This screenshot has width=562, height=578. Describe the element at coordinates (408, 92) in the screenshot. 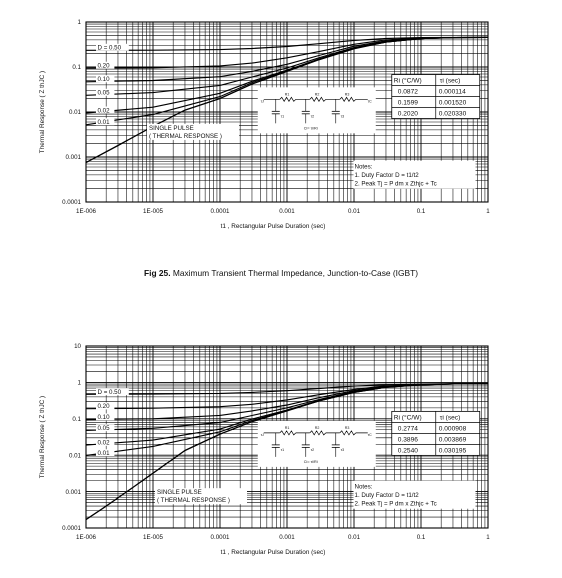

I see `rc-table-cell: 0.0872` at that location.